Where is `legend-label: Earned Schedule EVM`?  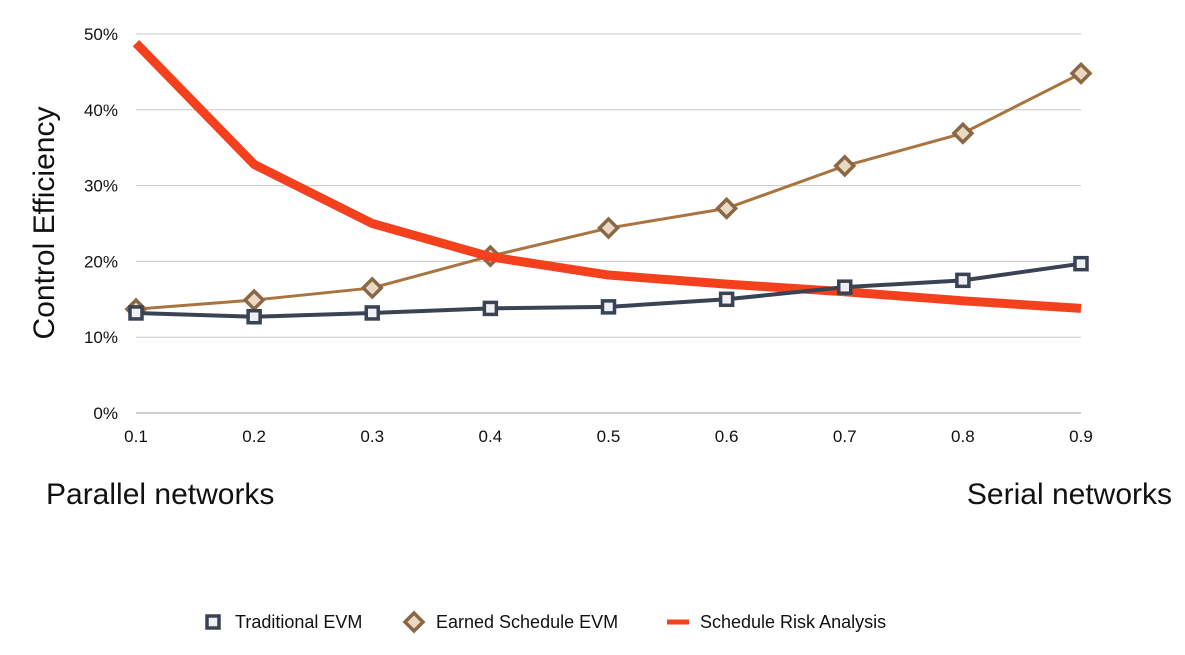 legend-label: Earned Schedule EVM is located at coordinates (527, 622).